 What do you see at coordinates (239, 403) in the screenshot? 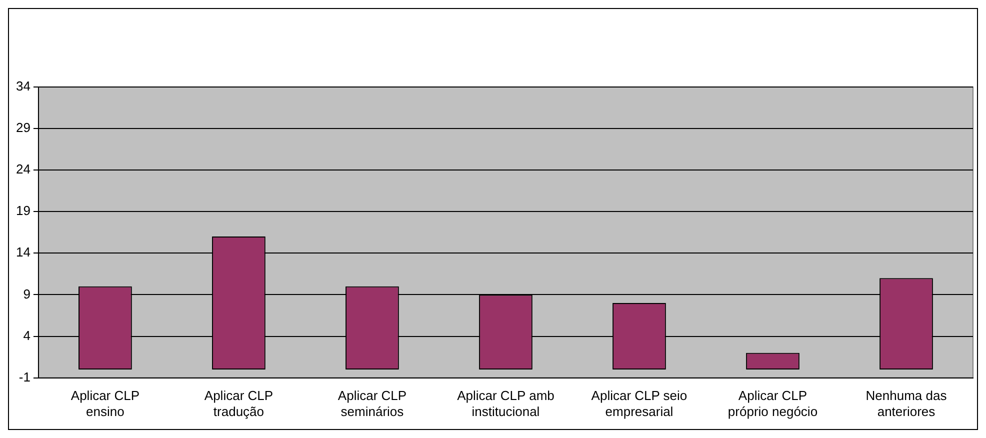
I see `x-tick-label: Aplicar CLP tradução` at bounding box center [239, 403].